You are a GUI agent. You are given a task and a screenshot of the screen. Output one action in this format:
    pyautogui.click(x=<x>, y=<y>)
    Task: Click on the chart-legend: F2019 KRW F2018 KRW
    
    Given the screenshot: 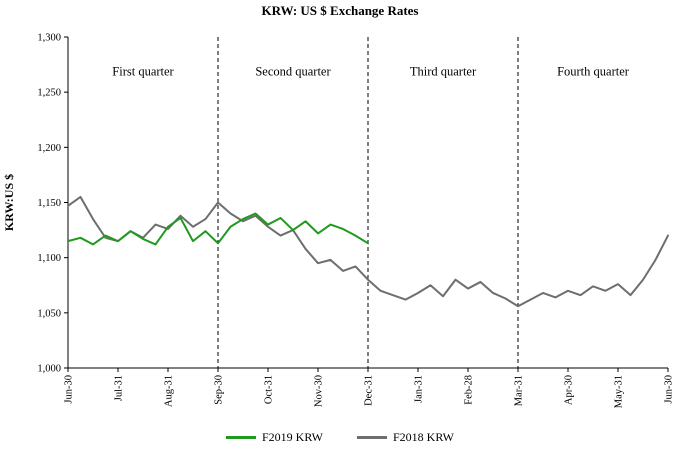 What is the action you would take?
    pyautogui.click(x=340, y=437)
    